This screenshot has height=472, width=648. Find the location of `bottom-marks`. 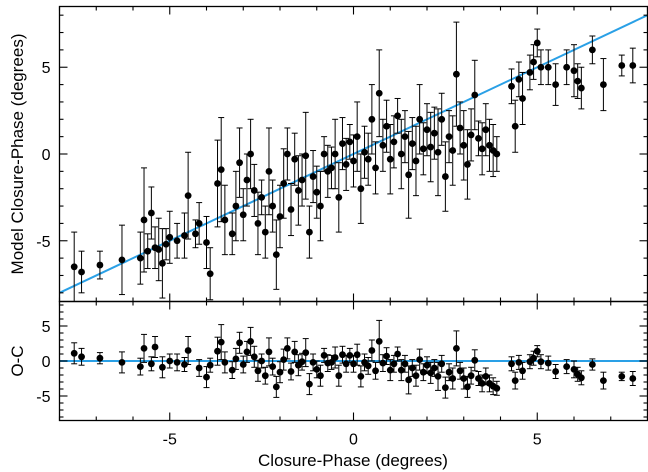

bottom-marks is located at coordinates (353, 359).